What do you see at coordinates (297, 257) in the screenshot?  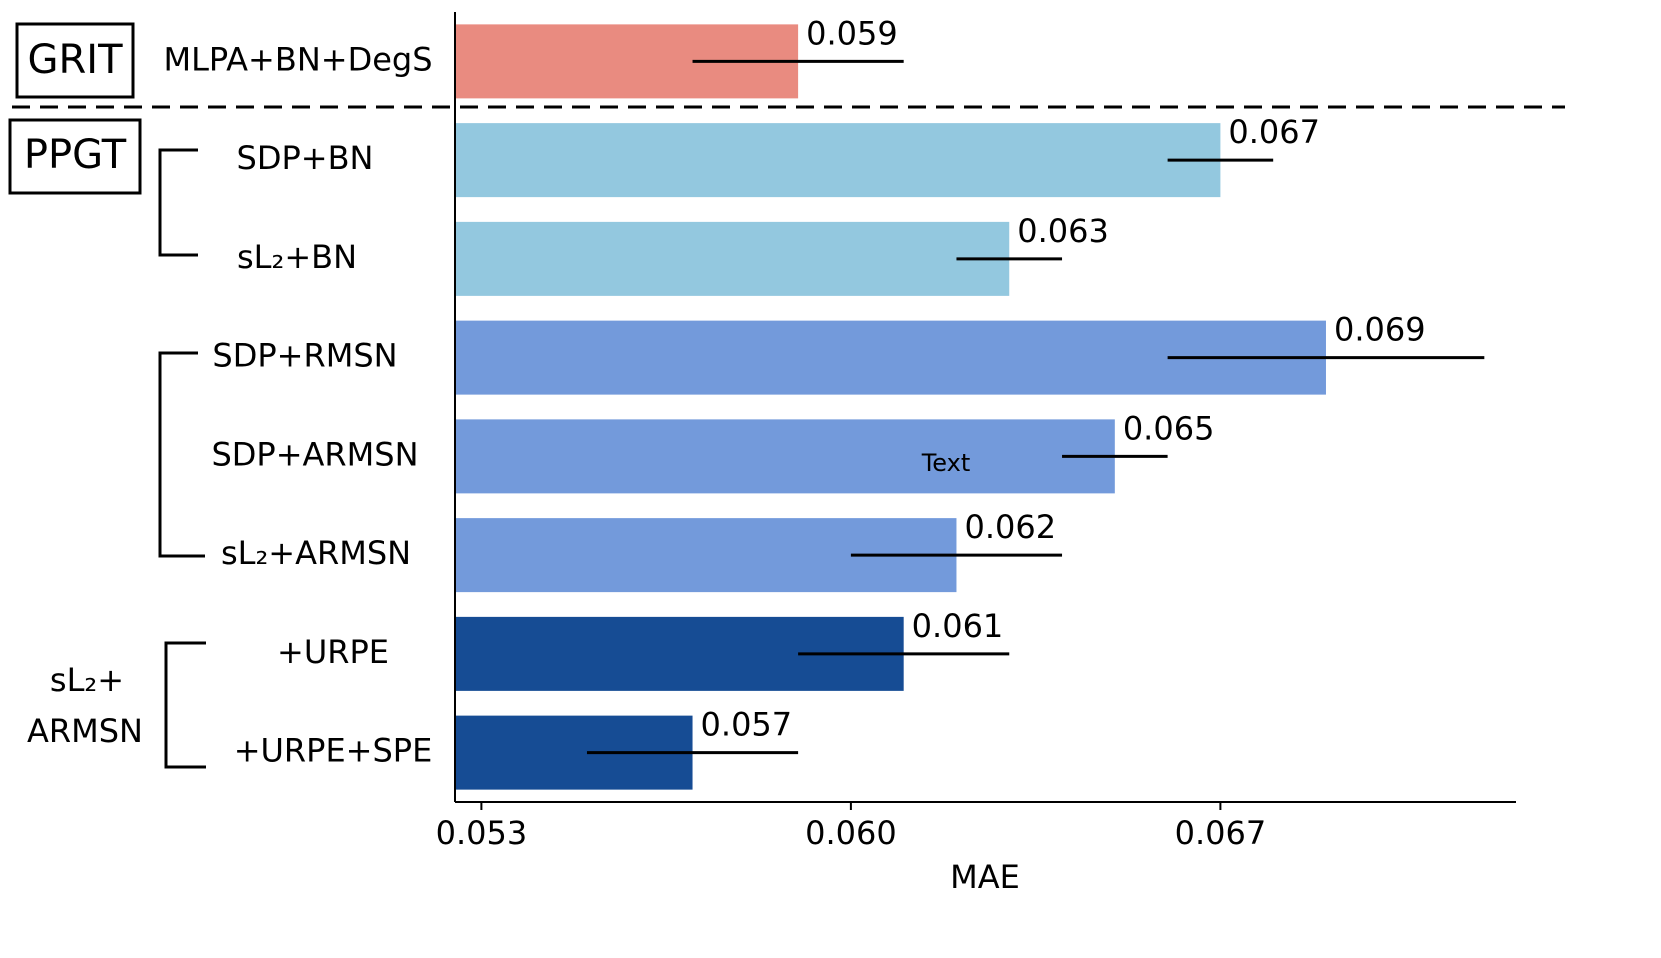 I see `y-tick-label: sL₂+BN` at bounding box center [297, 257].